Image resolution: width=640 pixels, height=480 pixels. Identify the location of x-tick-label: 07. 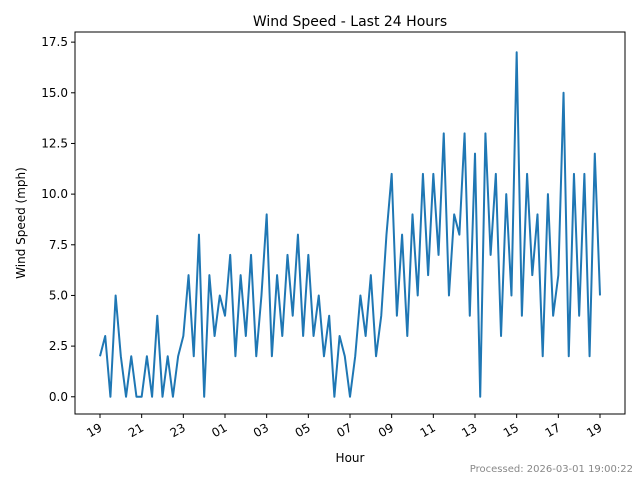
(344, 430).